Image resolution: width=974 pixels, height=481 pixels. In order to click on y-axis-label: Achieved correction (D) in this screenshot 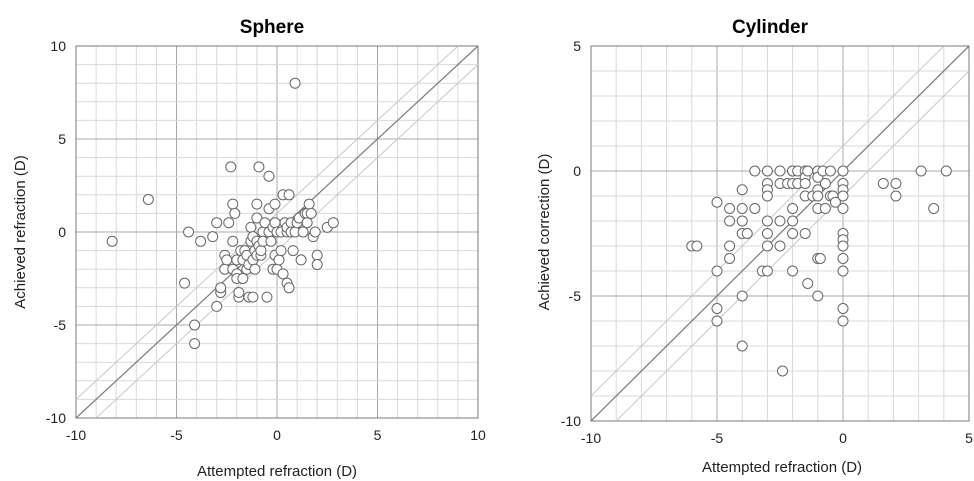, I will do `click(544, 232)`.